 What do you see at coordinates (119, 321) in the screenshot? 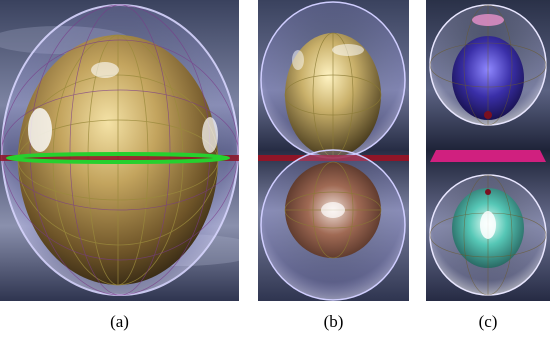
I see `caption-a: (a)` at bounding box center [119, 321].